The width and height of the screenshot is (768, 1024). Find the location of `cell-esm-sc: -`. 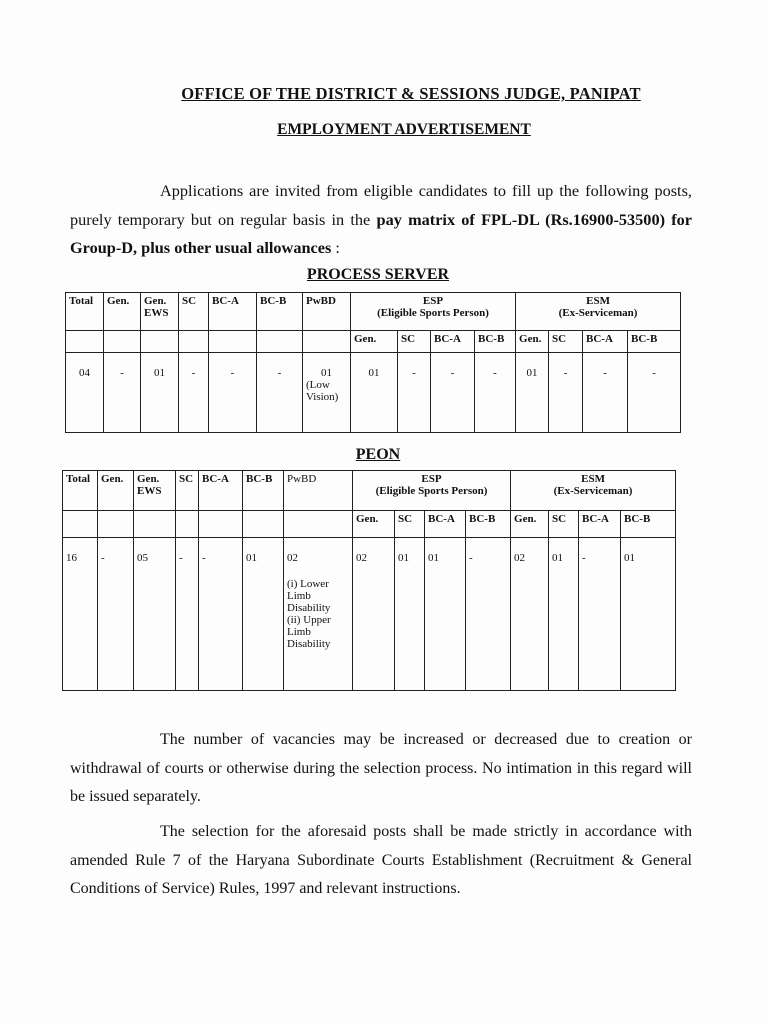

cell-esm-sc: - is located at coordinates (566, 392).